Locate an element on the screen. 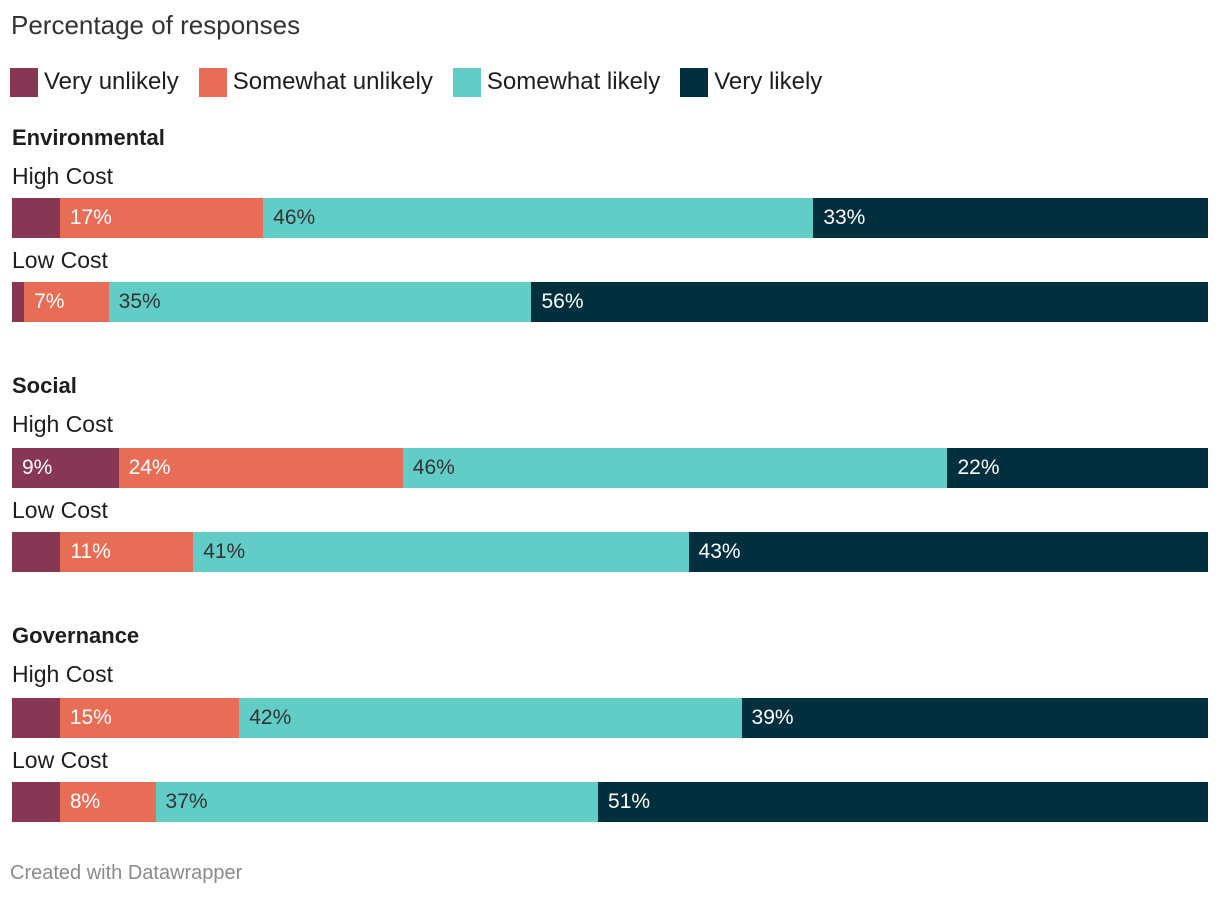 The height and width of the screenshot is (898, 1220). bar-social-low-cost: 11% 41% 43% is located at coordinates (610, 552).